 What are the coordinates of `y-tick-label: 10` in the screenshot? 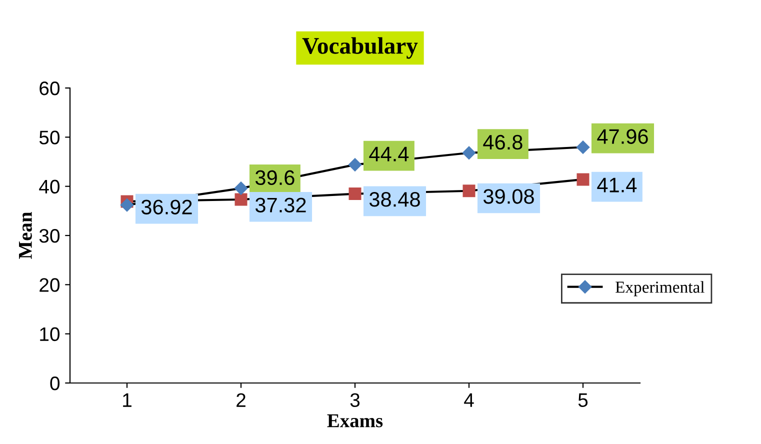 It's located at (50, 334).